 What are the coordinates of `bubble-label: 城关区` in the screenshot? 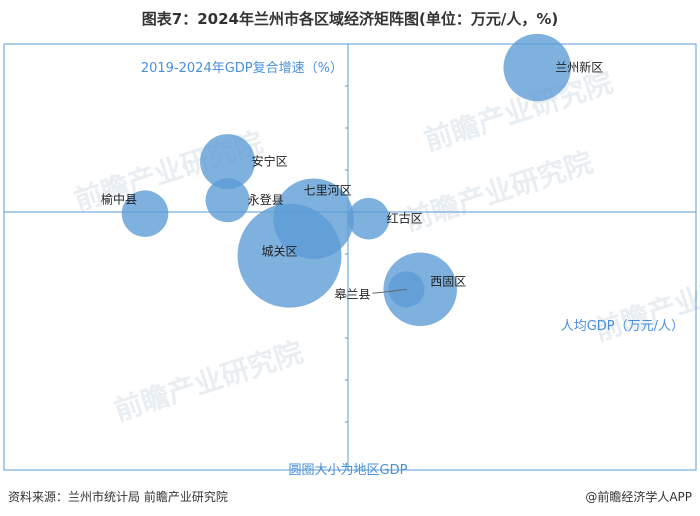 It's located at (280, 252).